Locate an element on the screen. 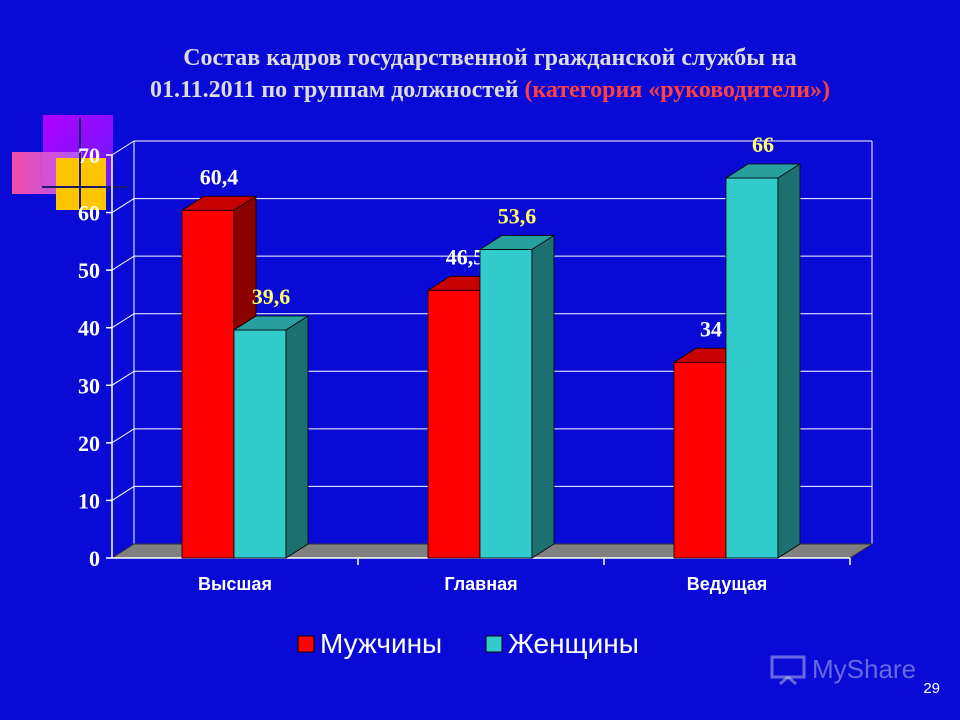  y-tick-label: 40 is located at coordinates (89, 328).